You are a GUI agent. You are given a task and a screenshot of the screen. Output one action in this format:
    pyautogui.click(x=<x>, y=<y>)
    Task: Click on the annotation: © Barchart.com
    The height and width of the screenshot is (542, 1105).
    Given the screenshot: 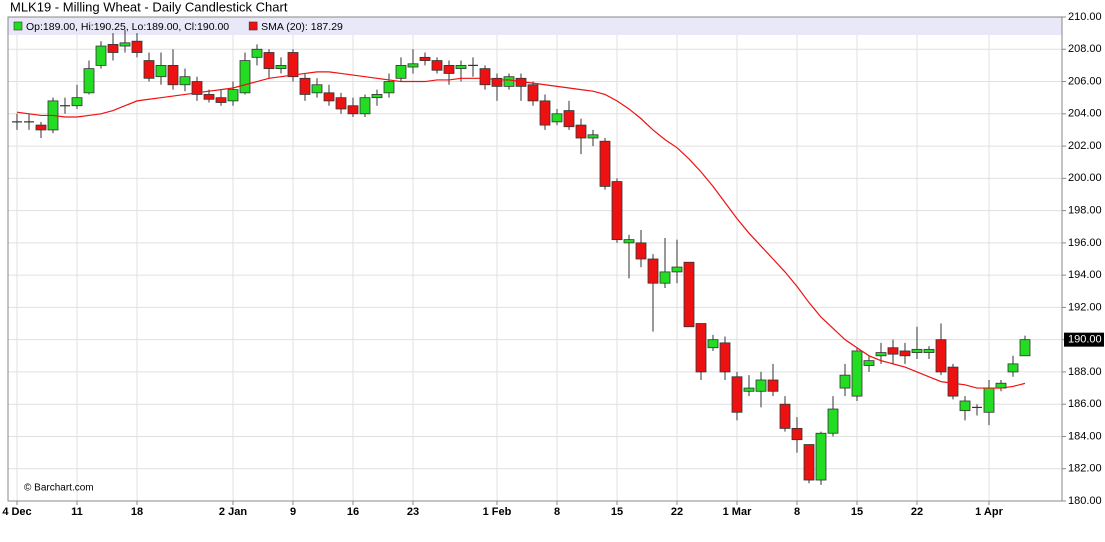 What is the action you would take?
    pyautogui.click(x=59, y=488)
    